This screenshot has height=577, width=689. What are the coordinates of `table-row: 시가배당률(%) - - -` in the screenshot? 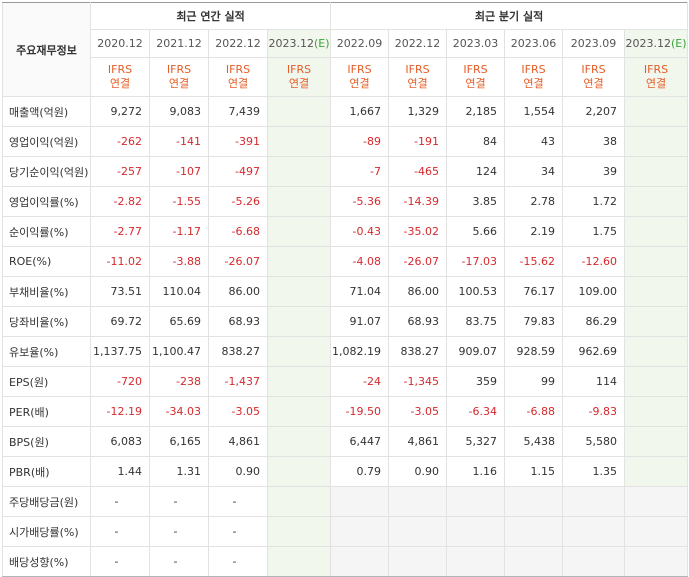 It's located at (345, 531).